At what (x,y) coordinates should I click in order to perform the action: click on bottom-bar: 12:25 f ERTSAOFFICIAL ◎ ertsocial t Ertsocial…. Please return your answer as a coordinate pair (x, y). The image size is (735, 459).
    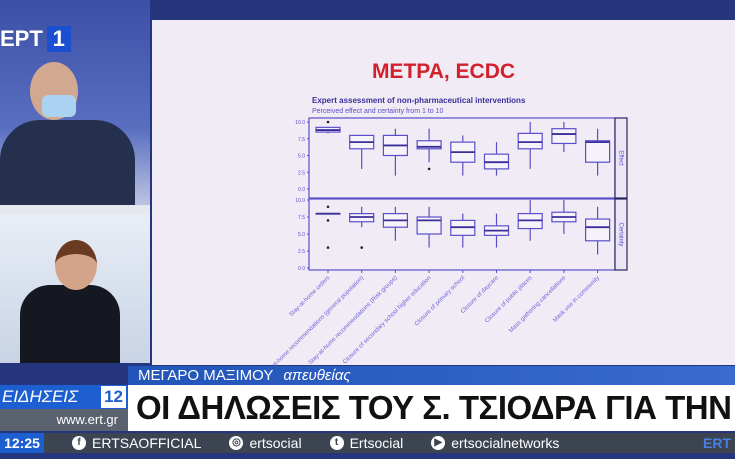
    Looking at the image, I should click on (367, 443).